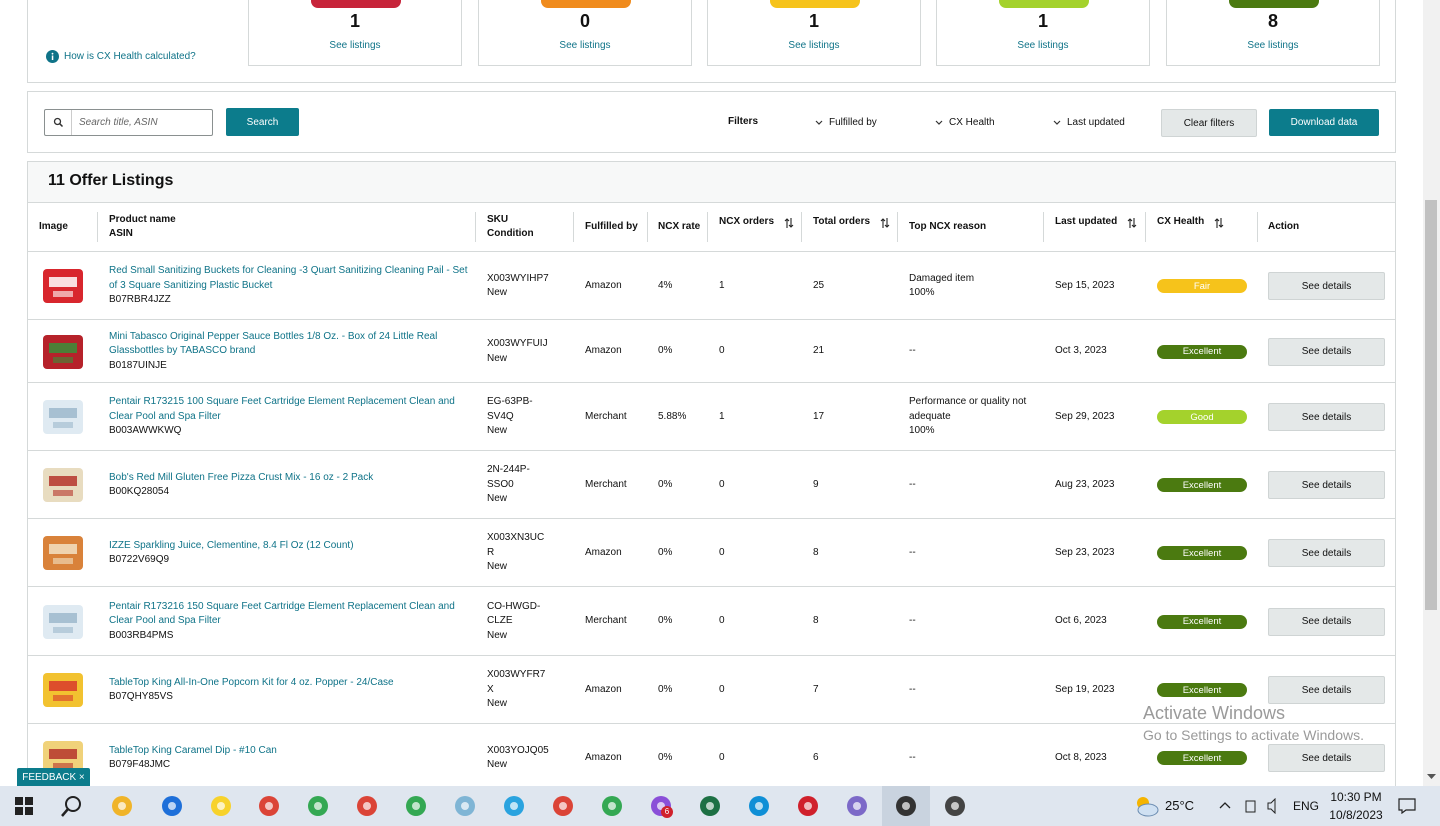  What do you see at coordinates (1108, 123) in the screenshot?
I see `filter-dropdown: Last updated` at bounding box center [1108, 123].